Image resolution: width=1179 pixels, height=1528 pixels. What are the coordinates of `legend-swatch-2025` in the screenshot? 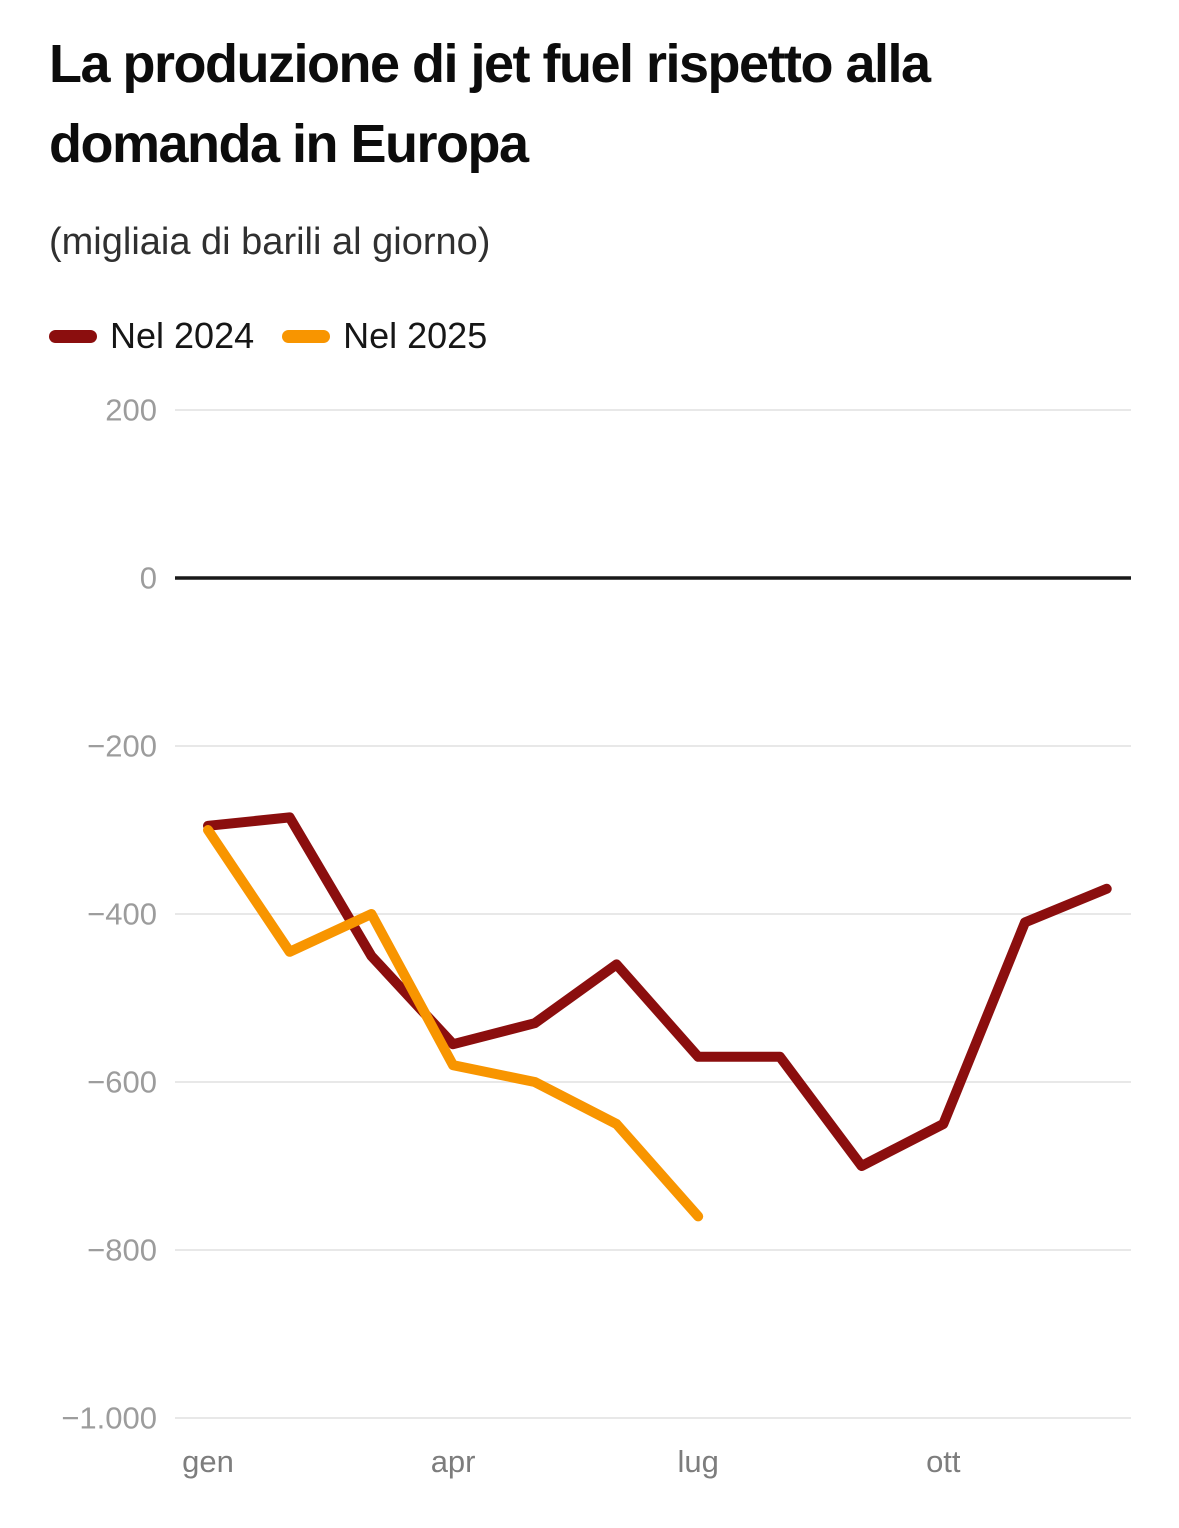 It's located at (306, 336).